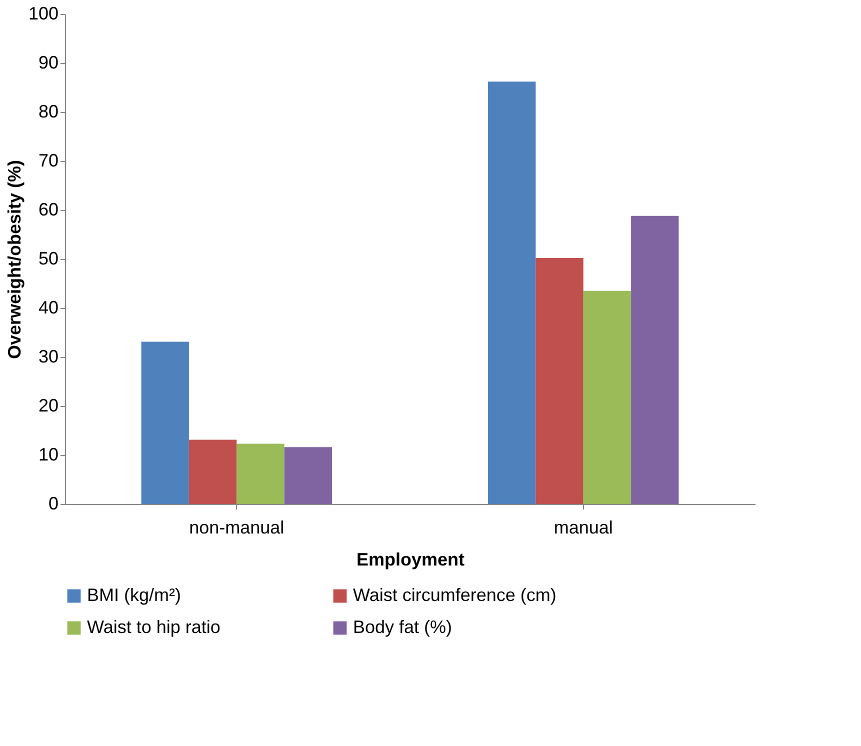 This screenshot has width=861, height=746. What do you see at coordinates (236, 528) in the screenshot?
I see `x-tick-label: non-manual` at bounding box center [236, 528].